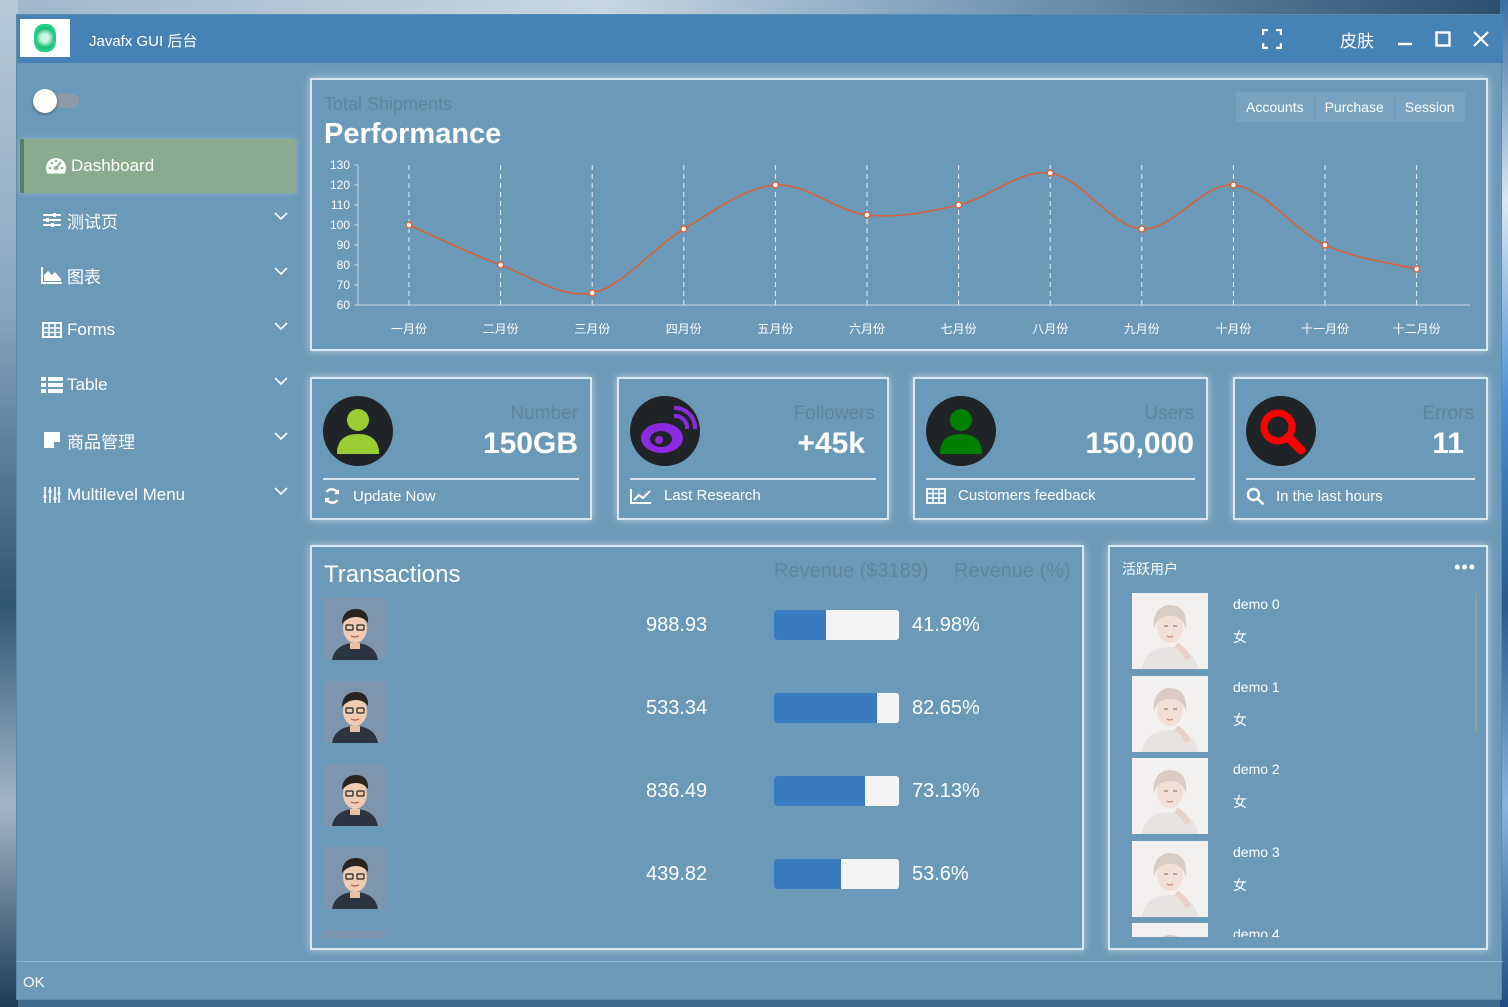 The width and height of the screenshot is (1508, 1007). What do you see at coordinates (34, 982) in the screenshot?
I see `status-text: OK` at bounding box center [34, 982].